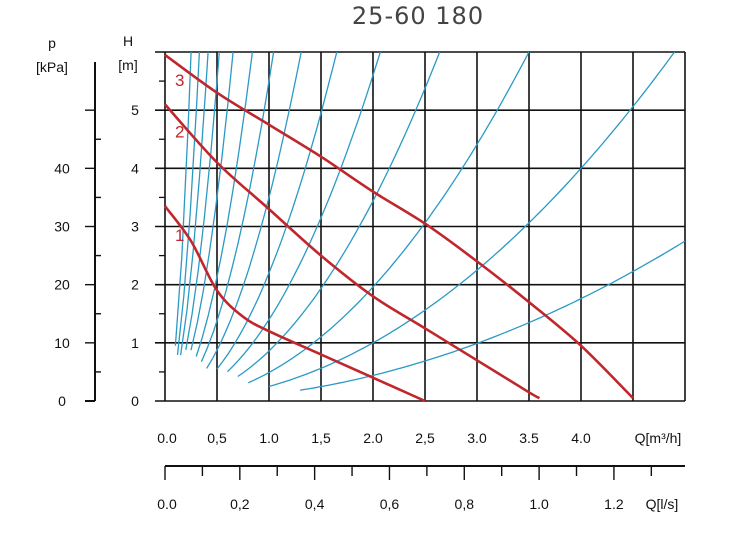 The width and height of the screenshot is (746, 546). Describe the element at coordinates (315, 504) in the screenshot. I see `flow-ls-tick-label: 0,4` at that location.